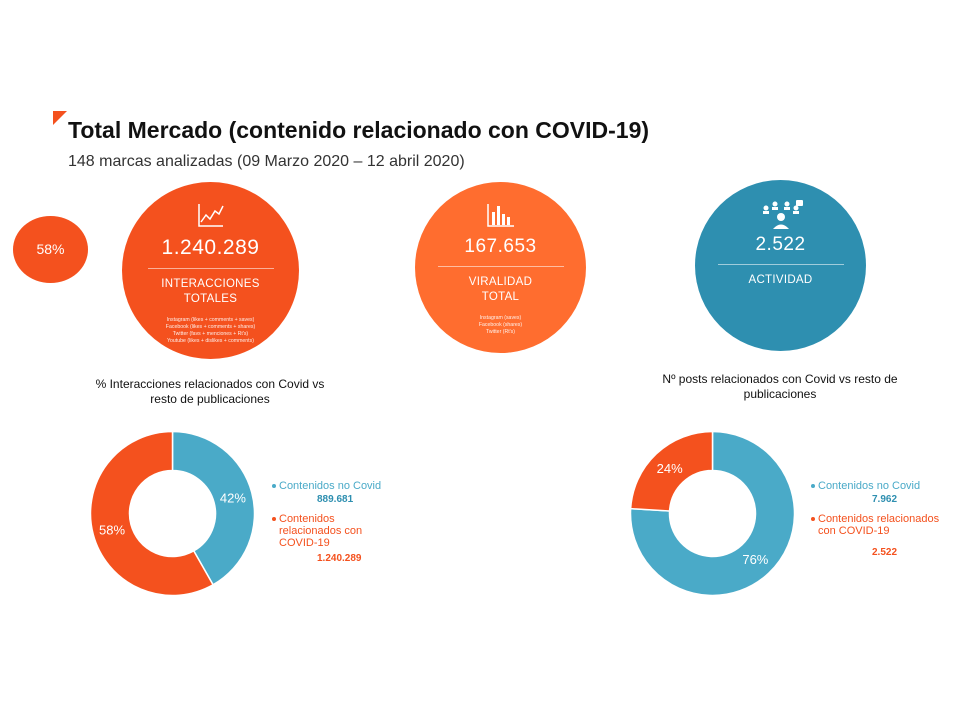 This screenshot has width=960, height=720. What do you see at coordinates (112, 529) in the screenshot?
I see `slice-percent-label: 58%` at bounding box center [112, 529].